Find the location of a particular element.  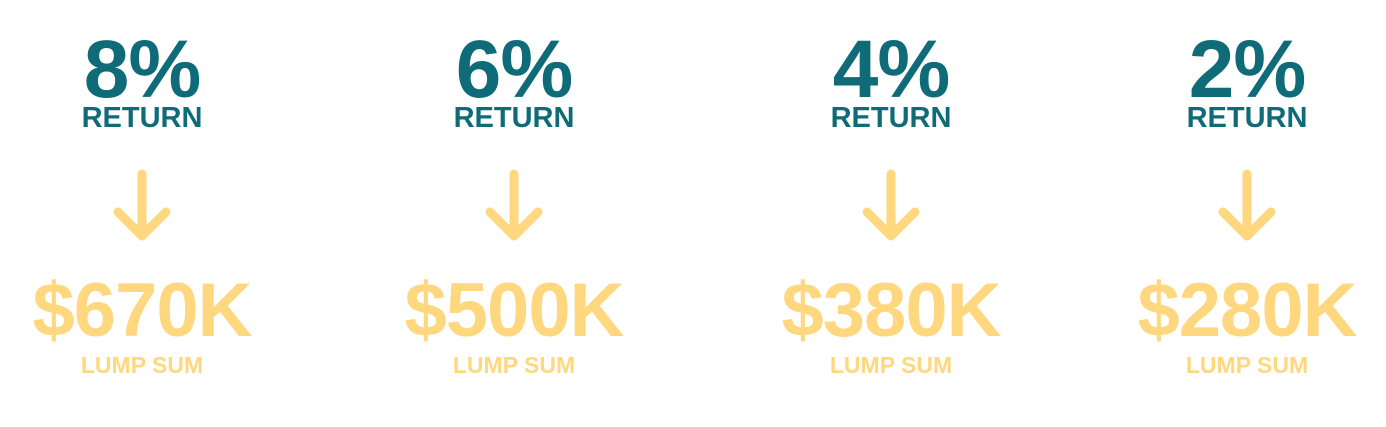

return-percent: 6% is located at coordinates (514, 69).